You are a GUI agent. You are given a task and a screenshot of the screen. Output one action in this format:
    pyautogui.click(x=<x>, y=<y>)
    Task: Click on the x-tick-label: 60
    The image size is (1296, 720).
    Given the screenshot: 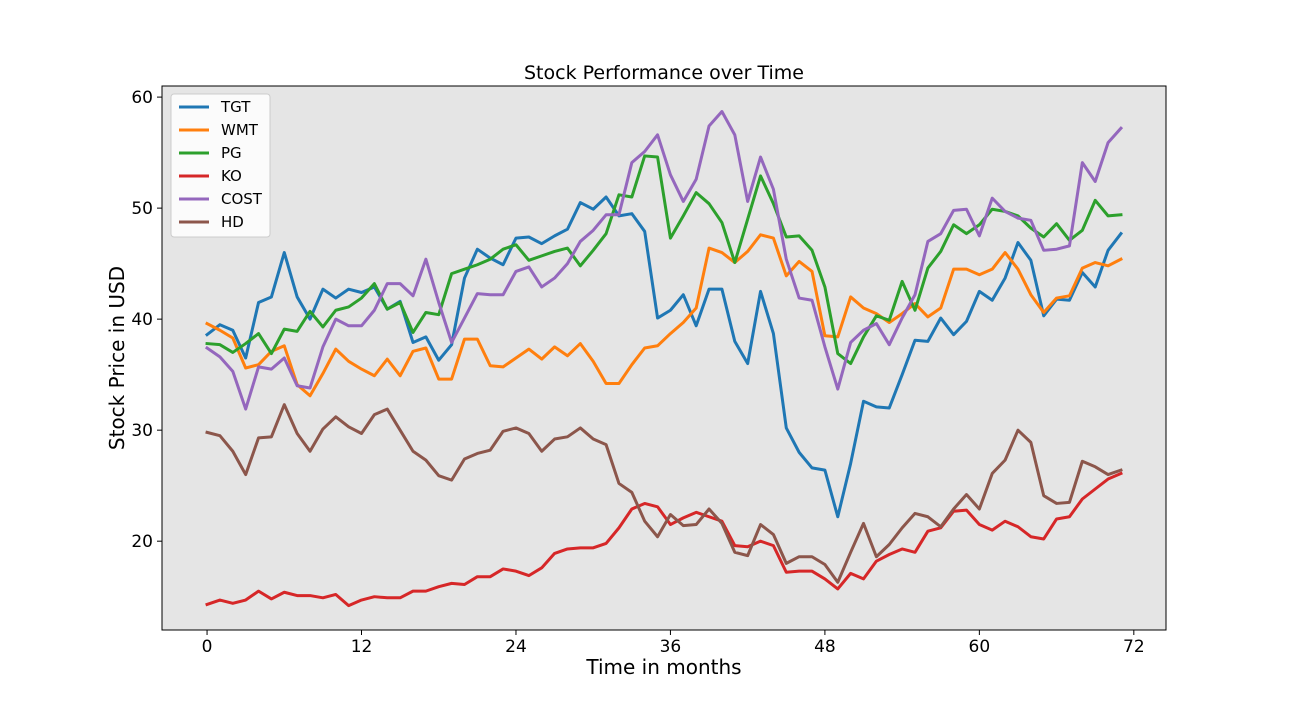 What is the action you would take?
    pyautogui.click(x=980, y=647)
    